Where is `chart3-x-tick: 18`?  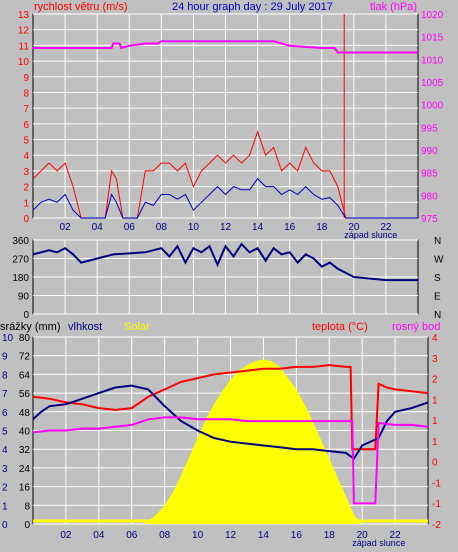 chart3-x-tick: 18 is located at coordinates (330, 535).